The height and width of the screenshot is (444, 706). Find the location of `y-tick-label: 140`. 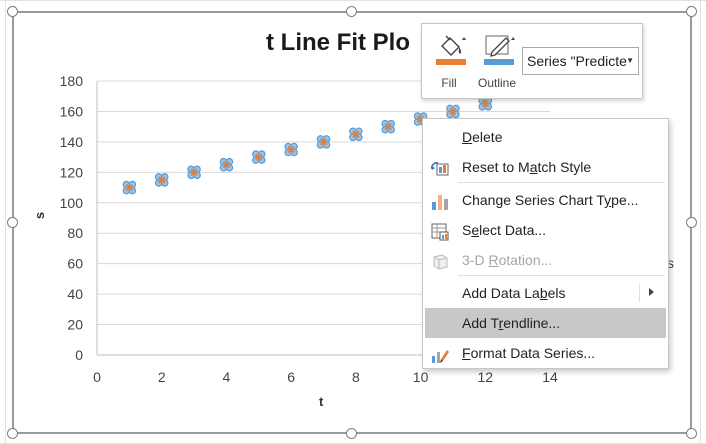

y-tick-label: 140 is located at coordinates (72, 142).